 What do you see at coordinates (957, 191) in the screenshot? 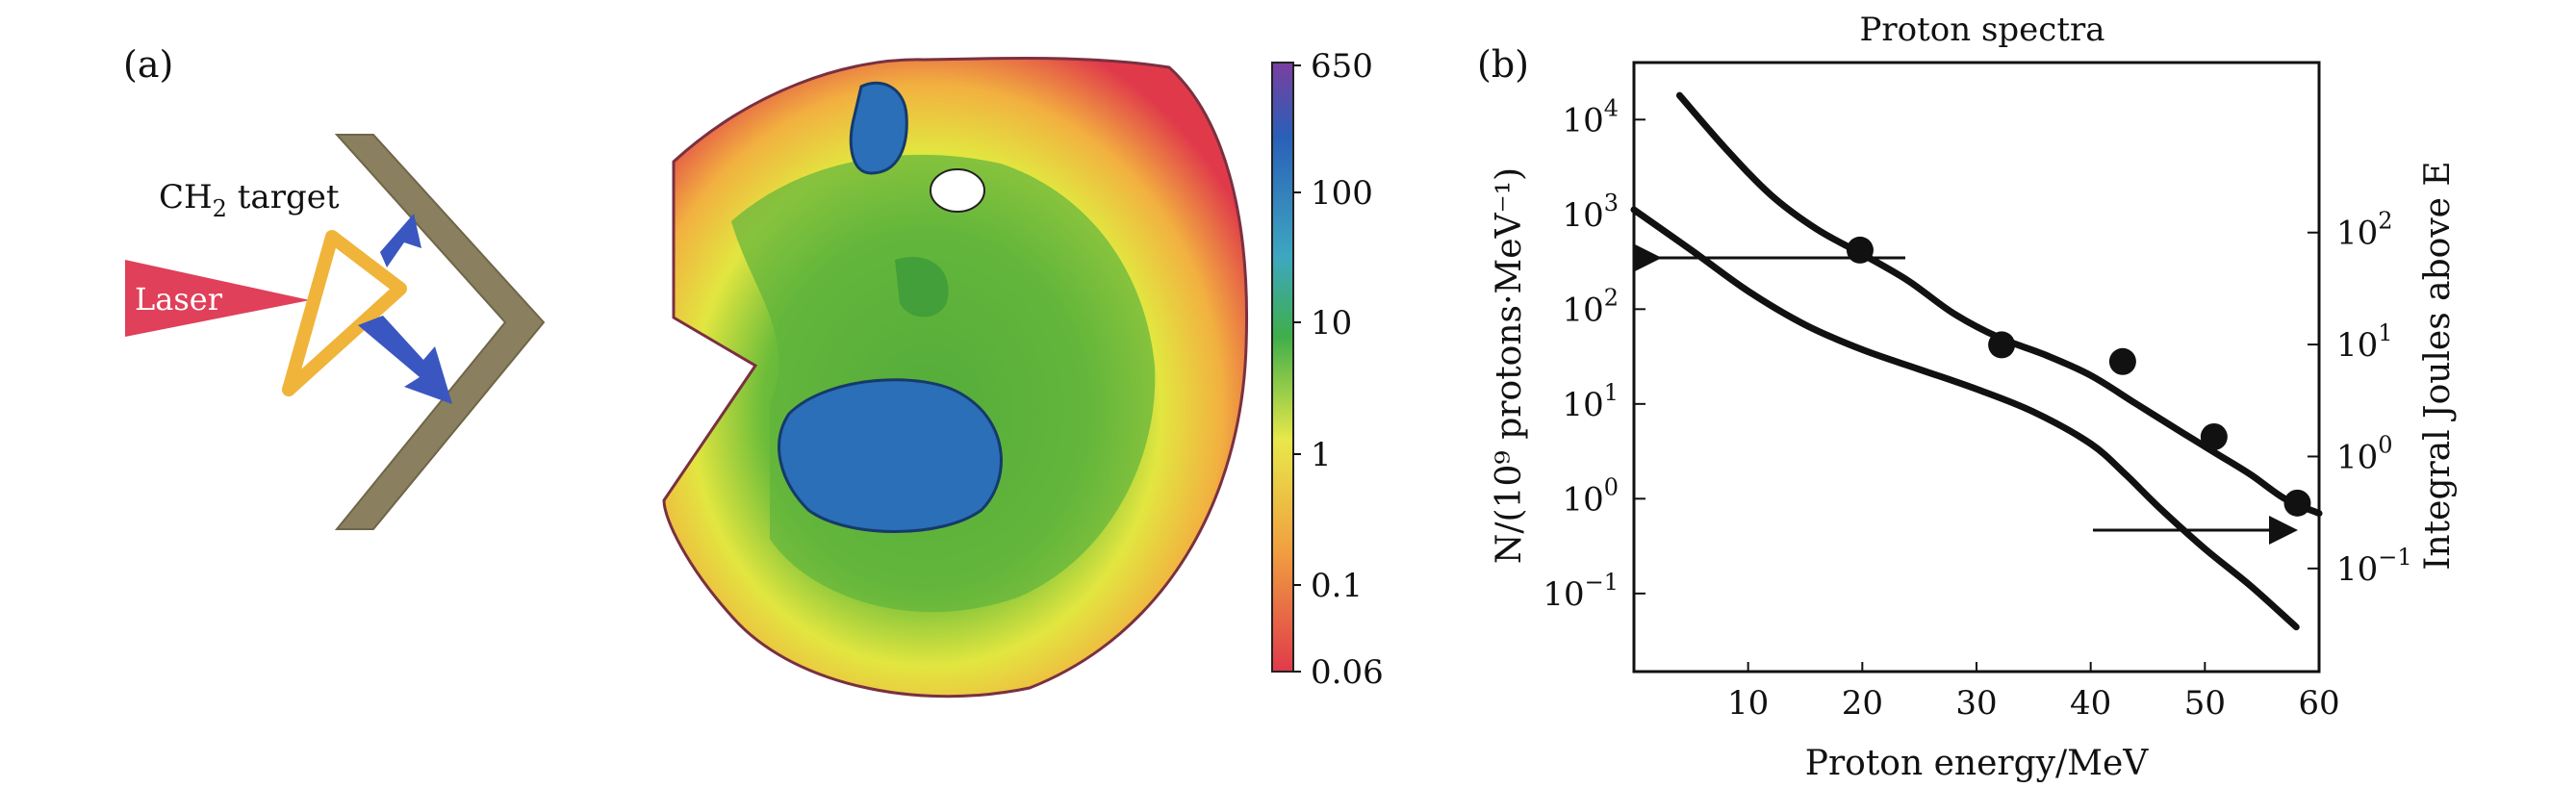
I see `dose-map-hole` at bounding box center [957, 191].